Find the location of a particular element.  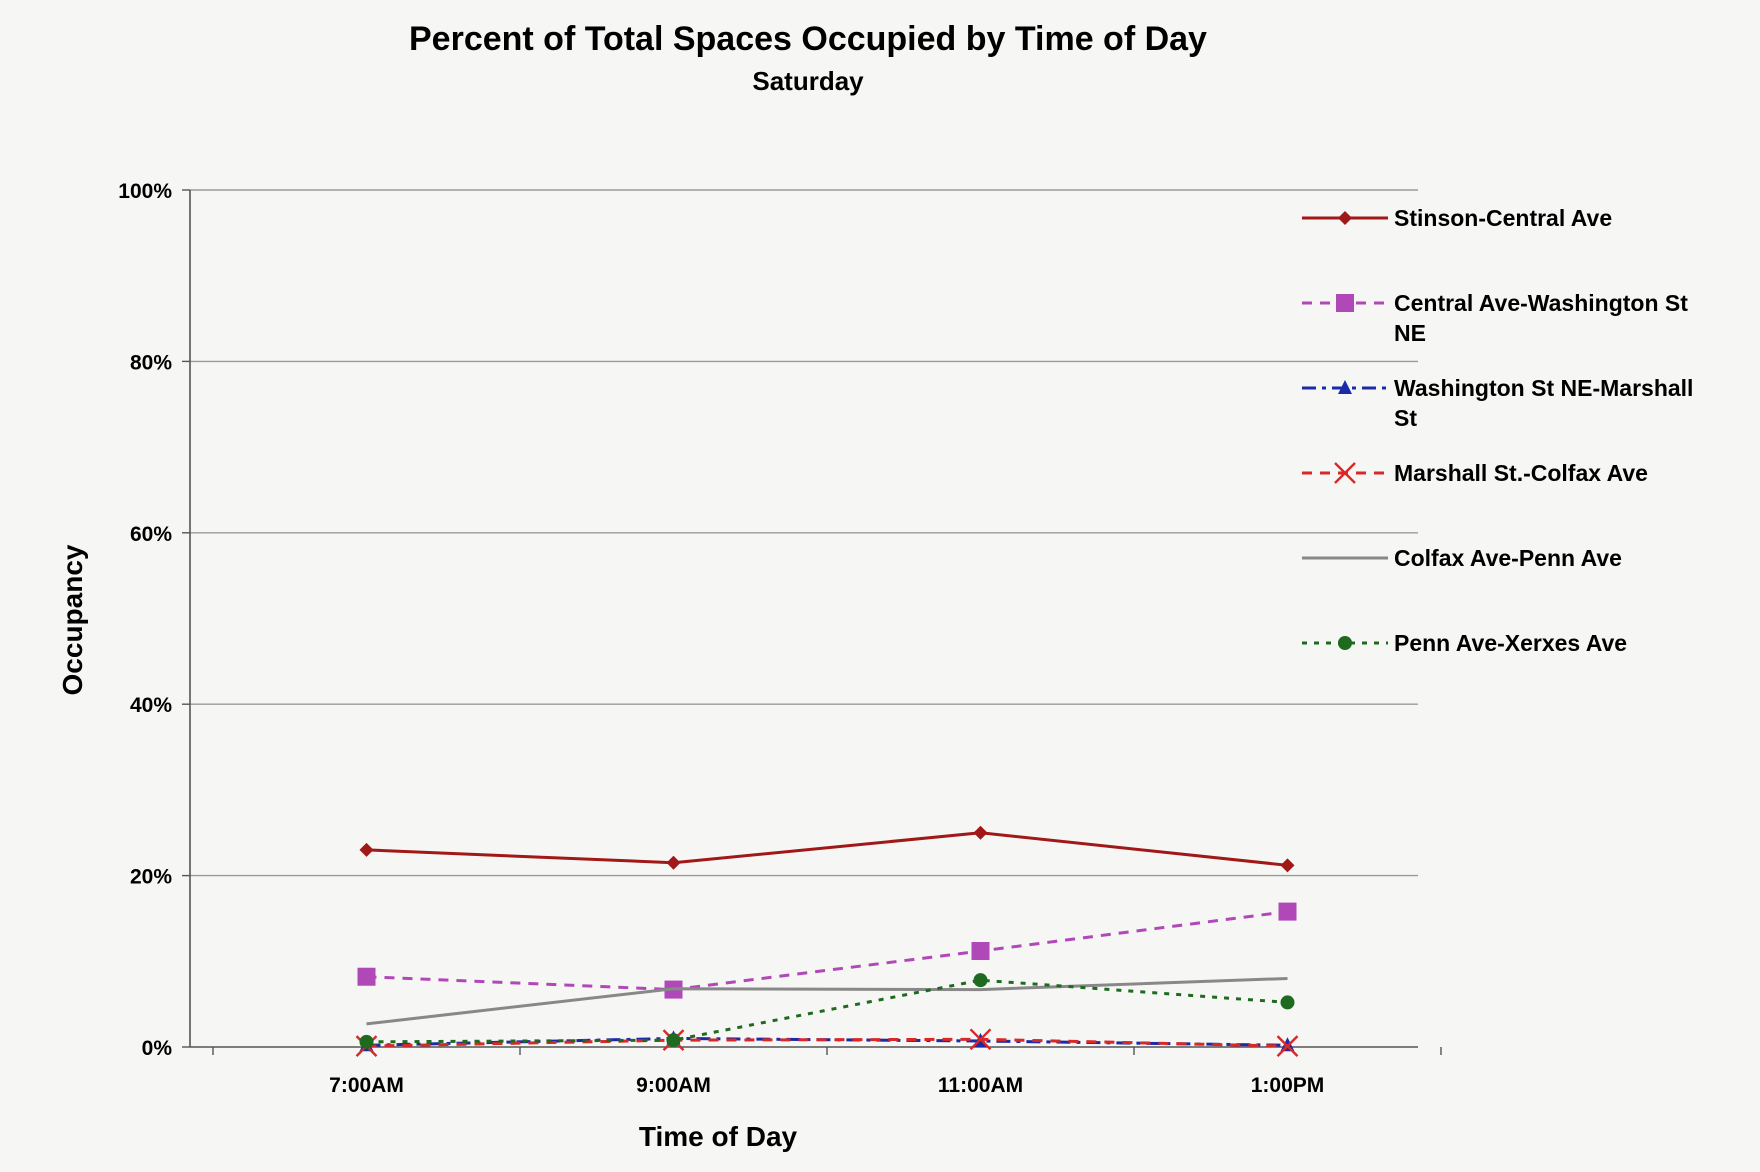

series-penn-ave-xerxes-ave is located at coordinates (827, 1011).